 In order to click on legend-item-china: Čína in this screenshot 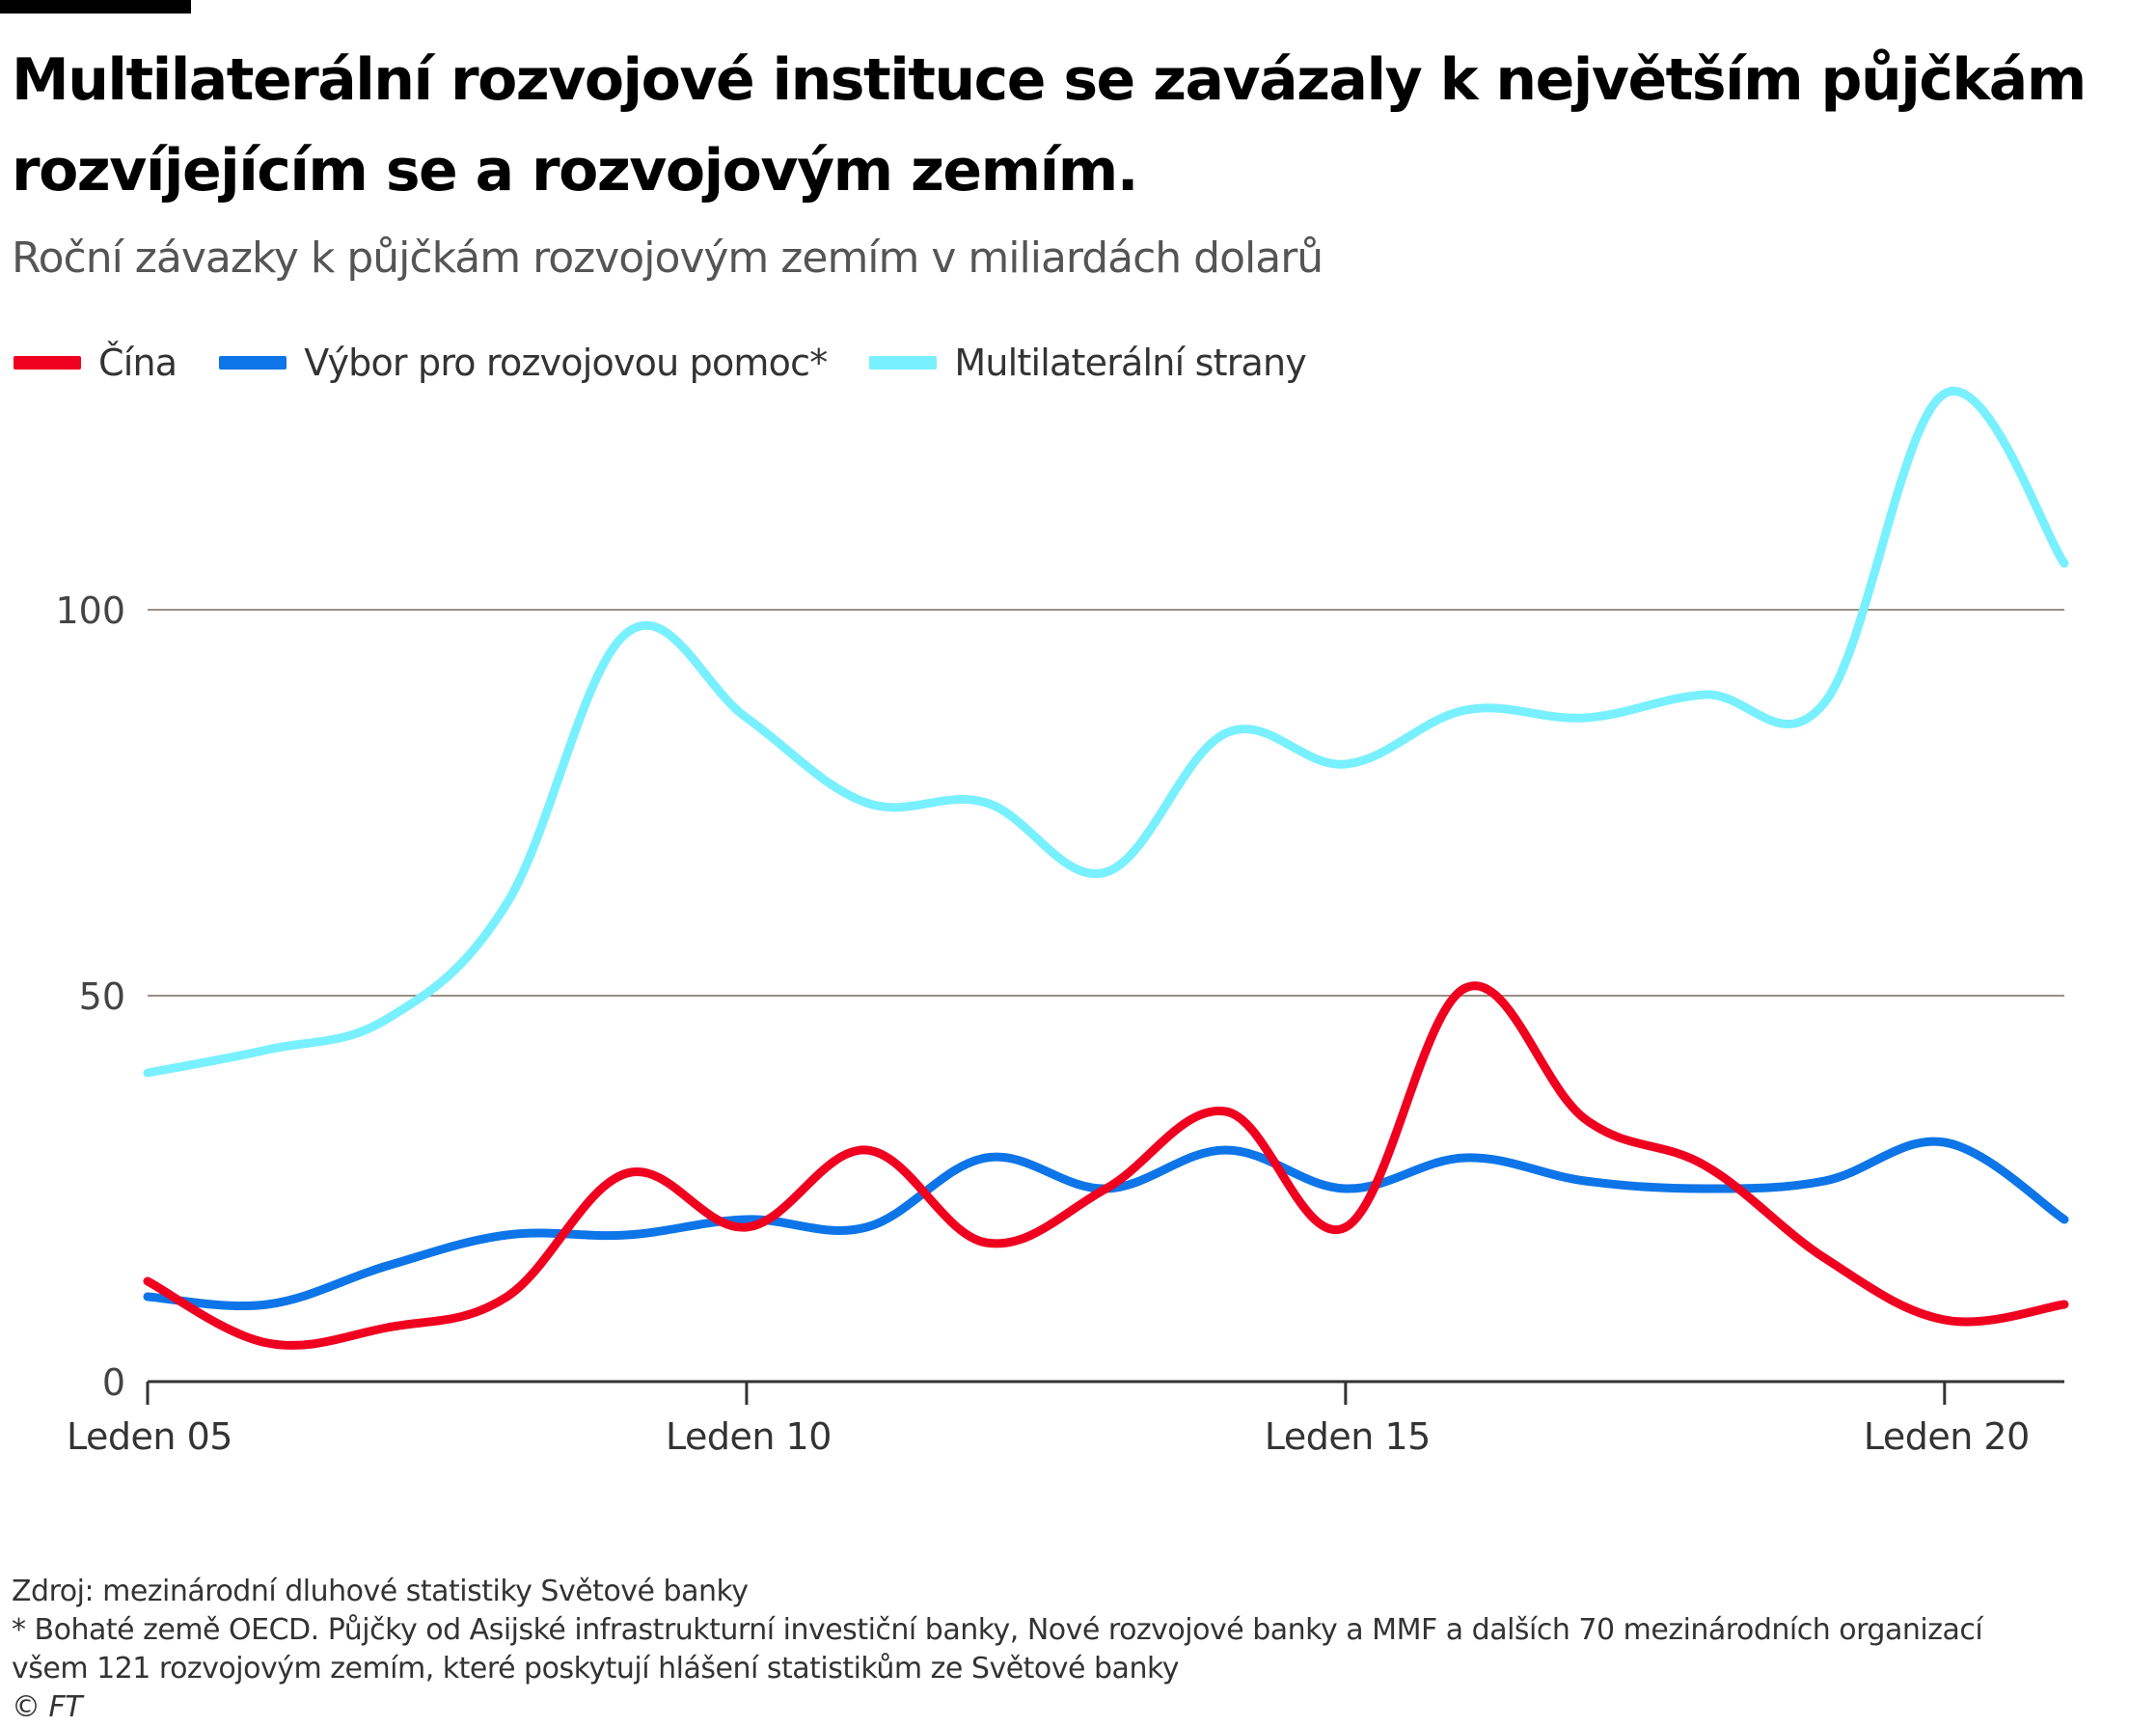, I will do `click(95, 363)`.